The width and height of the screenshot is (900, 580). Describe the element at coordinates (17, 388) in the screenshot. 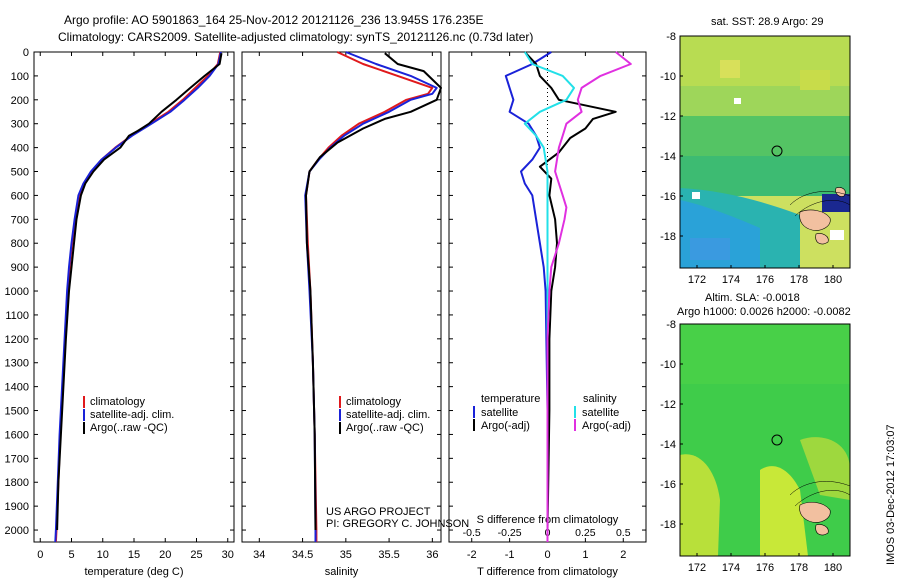

I see `depth-tick-label: 1400` at that location.